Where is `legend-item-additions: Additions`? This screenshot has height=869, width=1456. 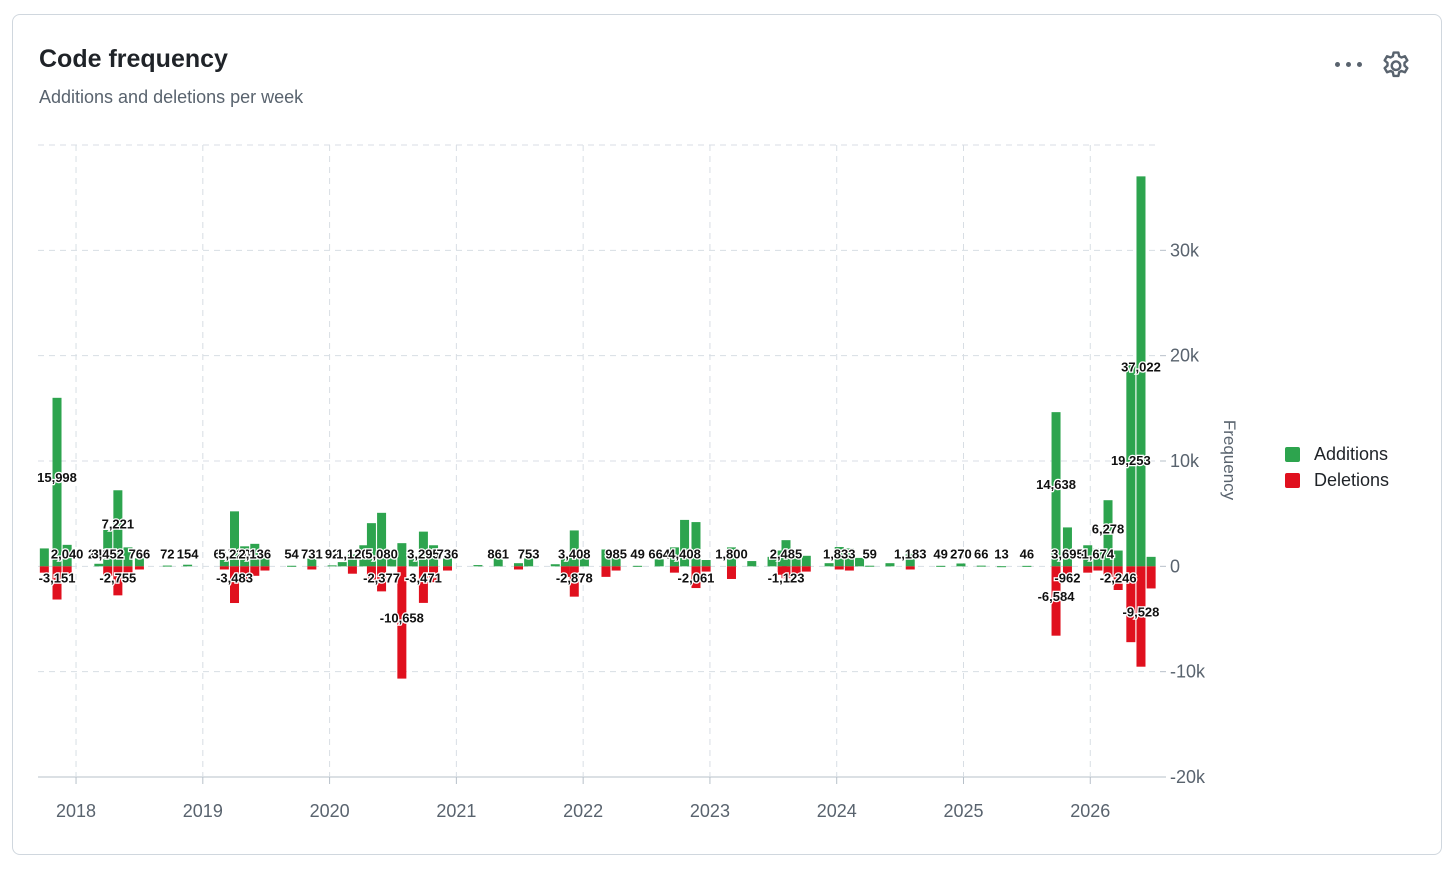
legend-item-additions: Additions is located at coordinates (1337, 454).